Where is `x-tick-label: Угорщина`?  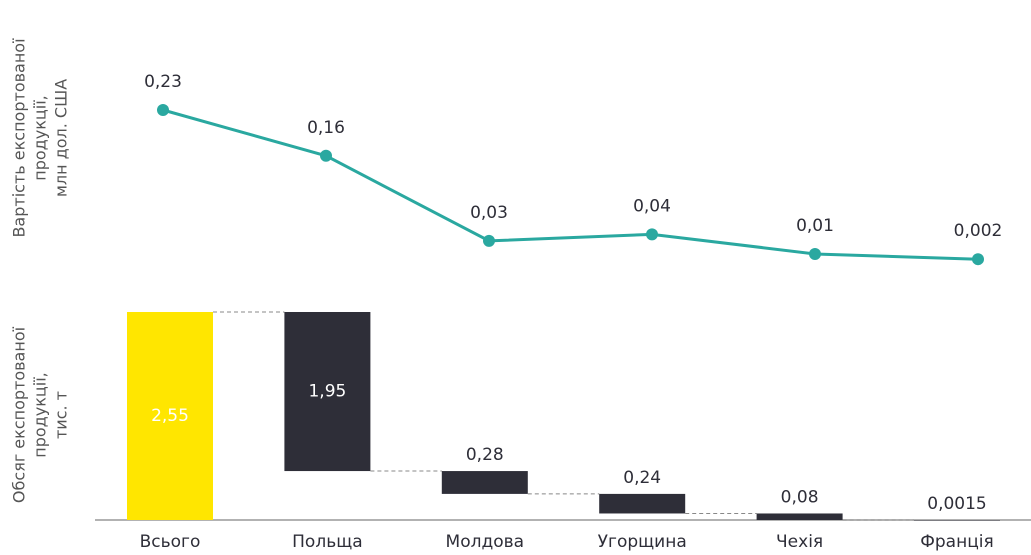
x-tick-label: Угорщина is located at coordinates (642, 542).